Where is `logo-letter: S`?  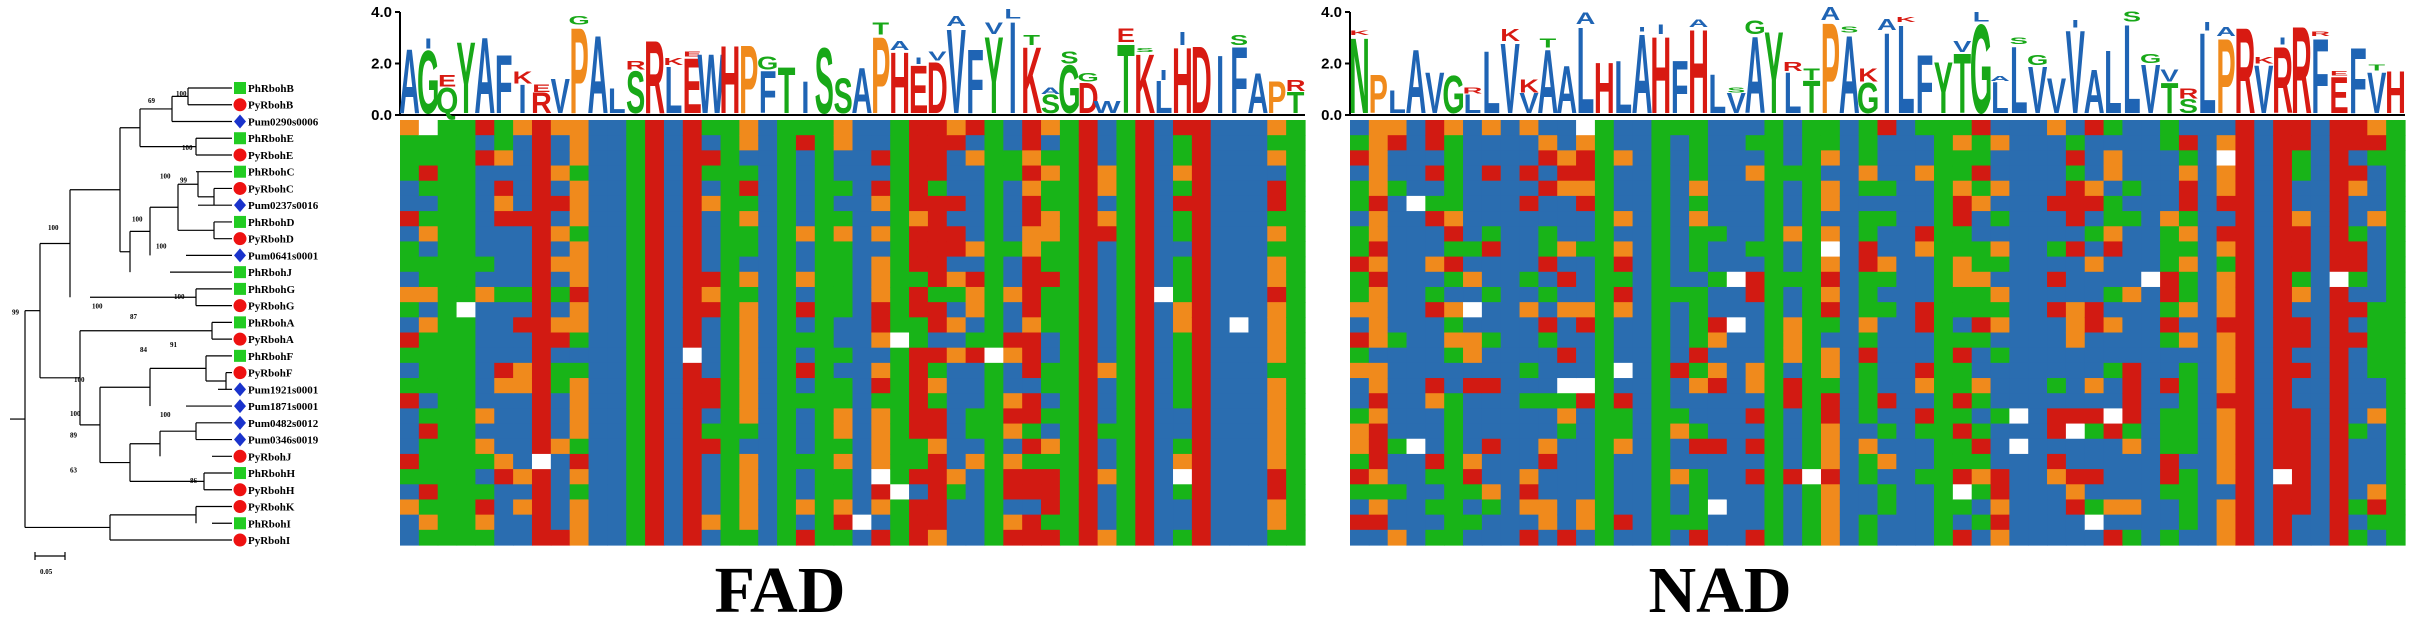
logo-letter: S is located at coordinates (2132, 16).